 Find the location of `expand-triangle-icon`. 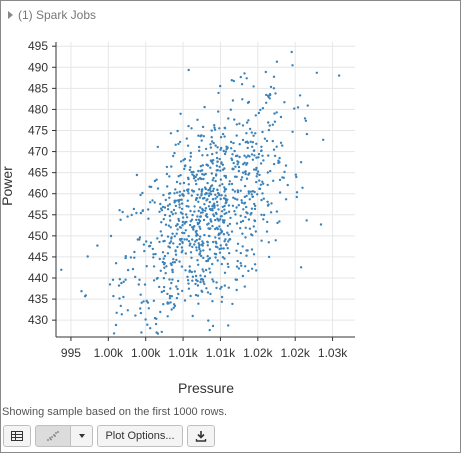

expand-triangle-icon is located at coordinates (10, 15).